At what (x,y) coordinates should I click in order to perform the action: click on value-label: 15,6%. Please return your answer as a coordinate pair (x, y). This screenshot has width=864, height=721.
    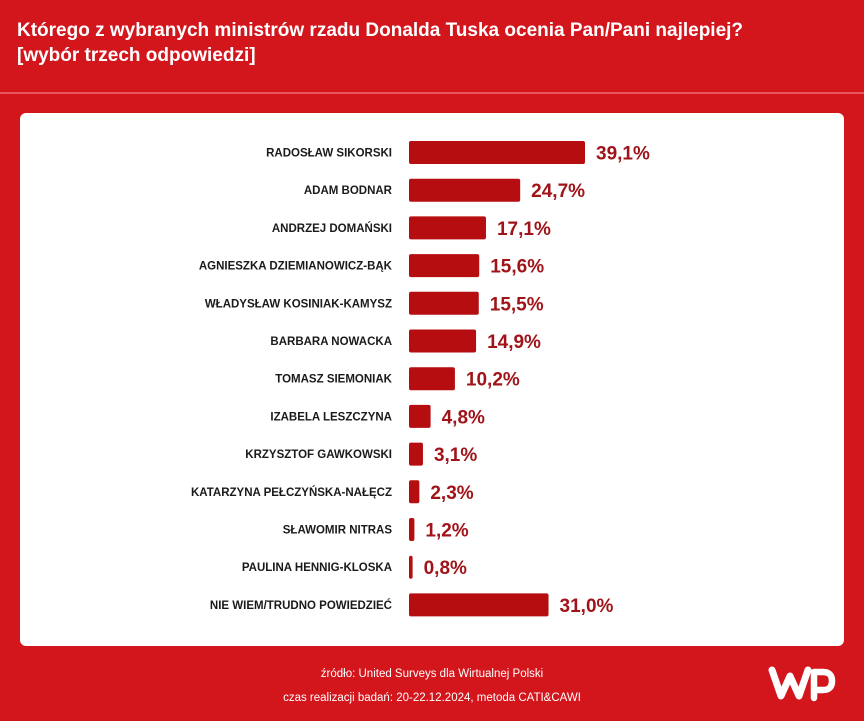
    Looking at the image, I should click on (517, 267).